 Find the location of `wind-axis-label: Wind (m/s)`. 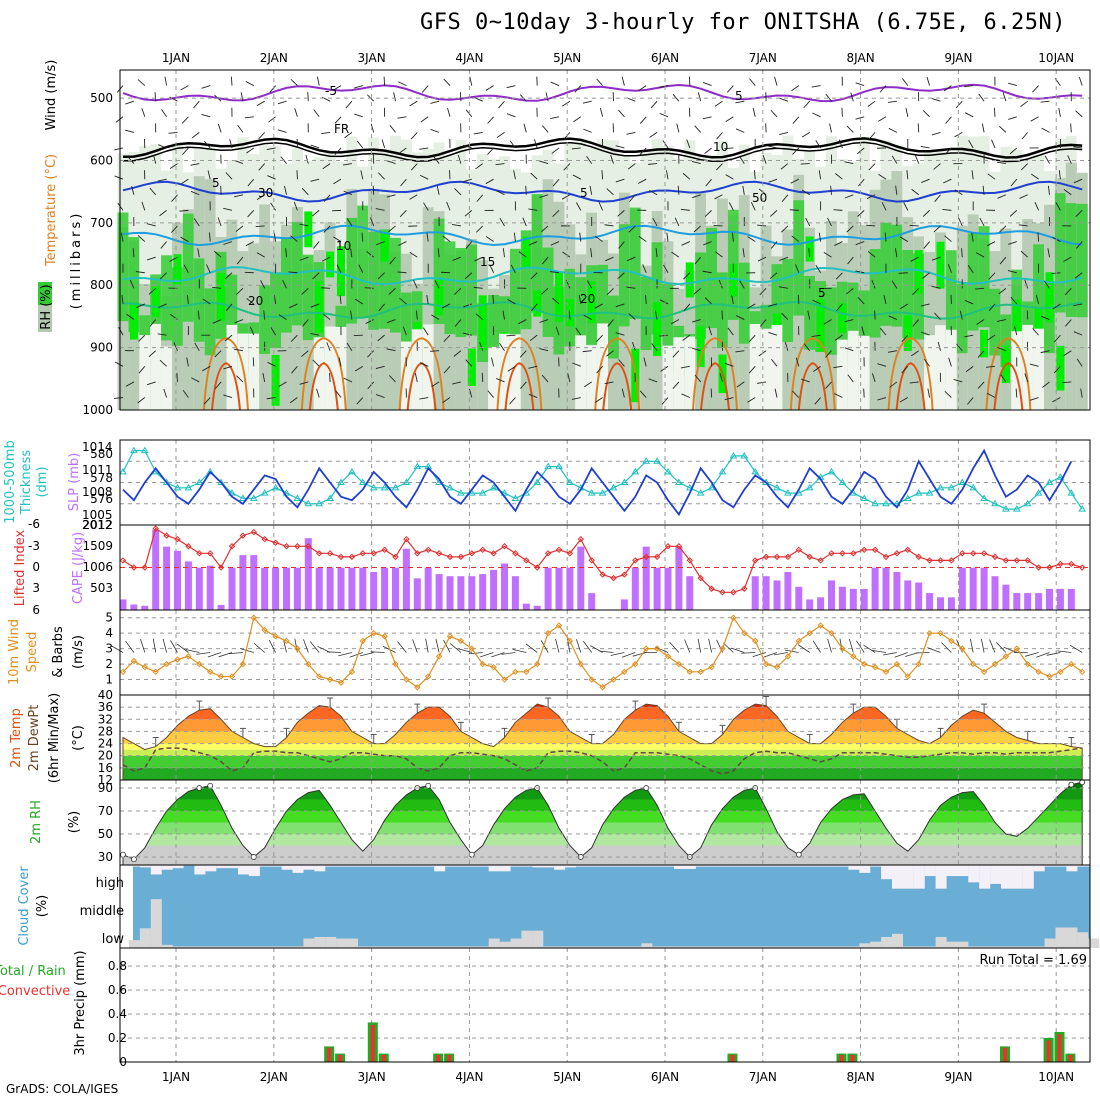

wind-axis-label: Wind (m/s) is located at coordinates (51, 95).